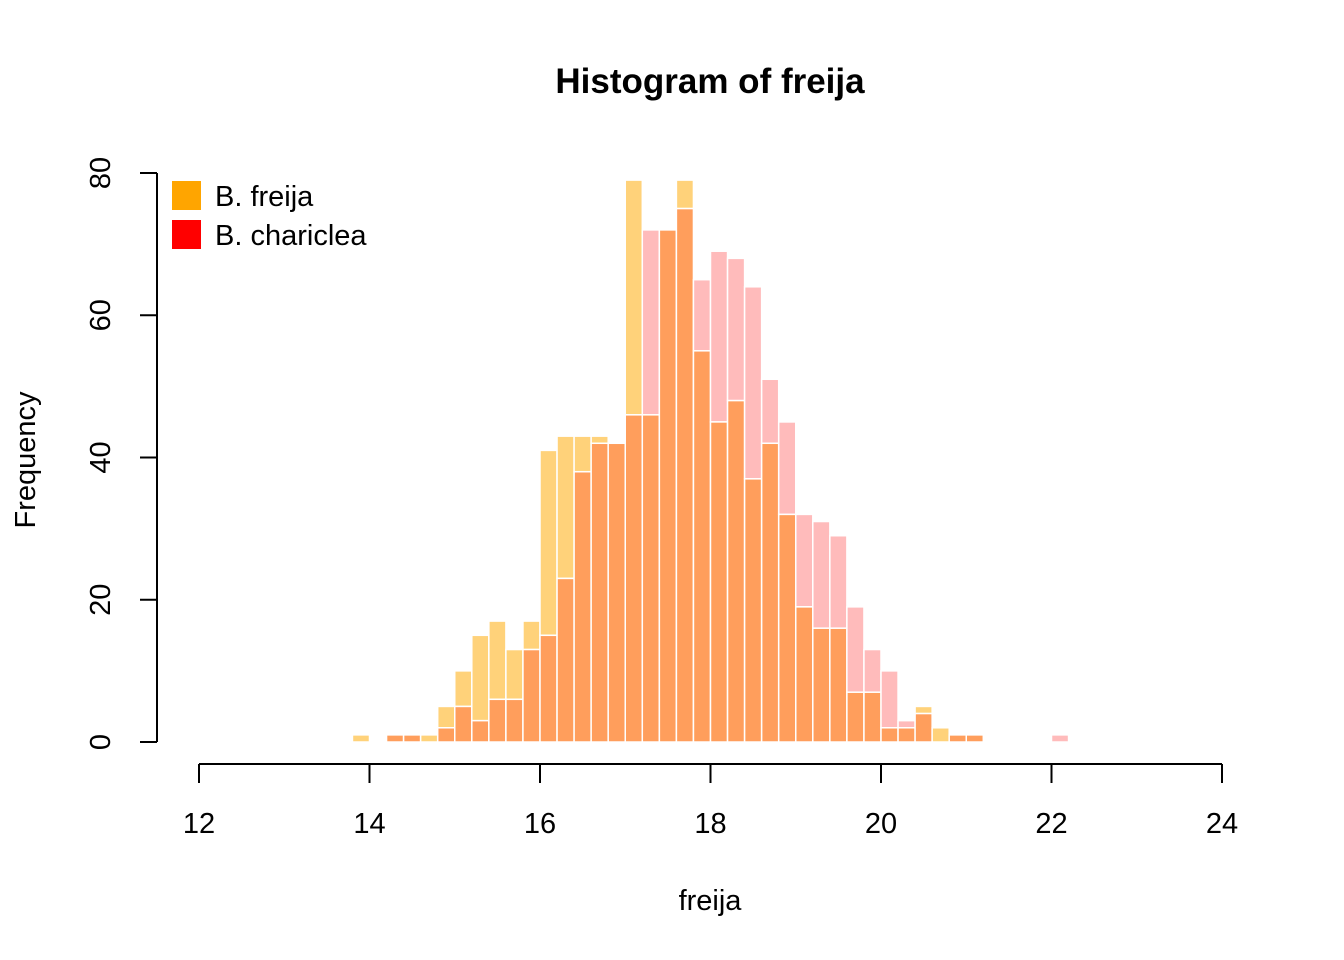  Describe the element at coordinates (710, 81) in the screenshot. I see `chart-title: Histogram of freija` at that location.